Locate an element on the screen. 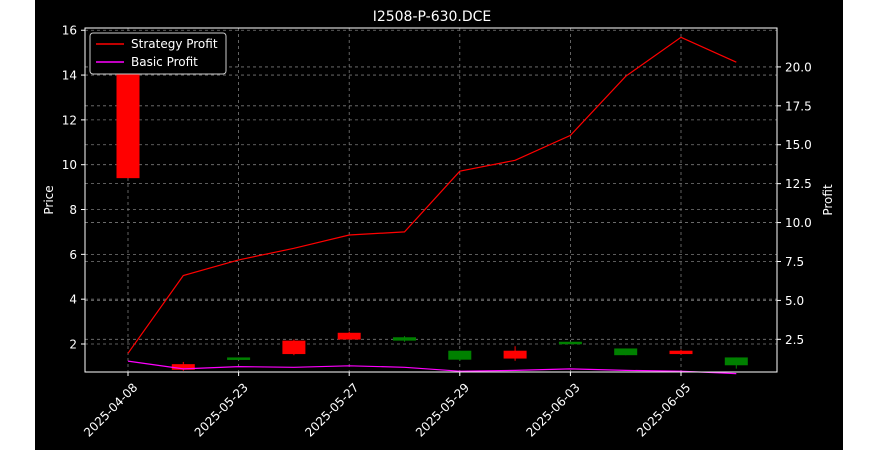 The width and height of the screenshot is (878, 450). left-tick-label: 6 is located at coordinates (73, 255).